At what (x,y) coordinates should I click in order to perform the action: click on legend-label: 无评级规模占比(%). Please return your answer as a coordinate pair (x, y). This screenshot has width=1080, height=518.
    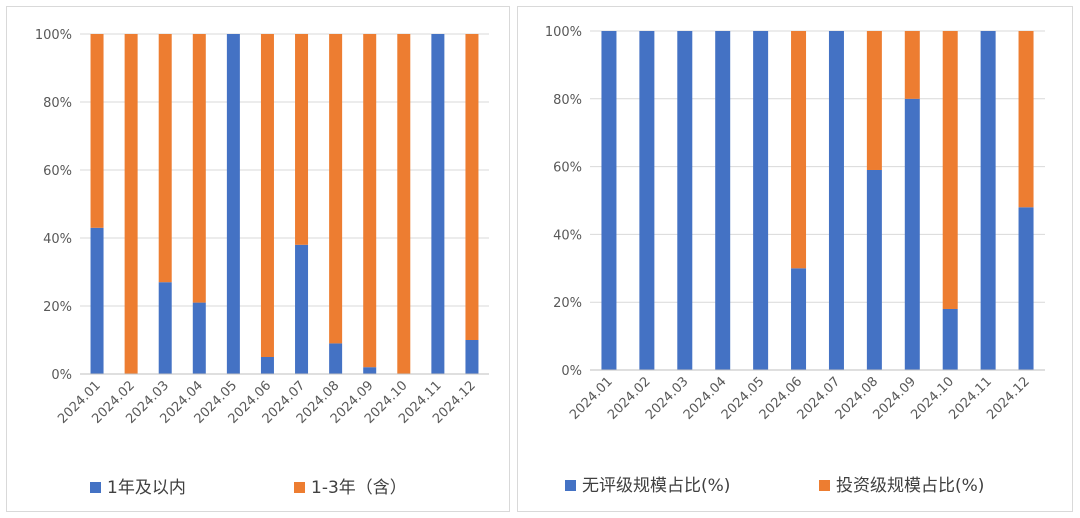
    Looking at the image, I should click on (656, 486).